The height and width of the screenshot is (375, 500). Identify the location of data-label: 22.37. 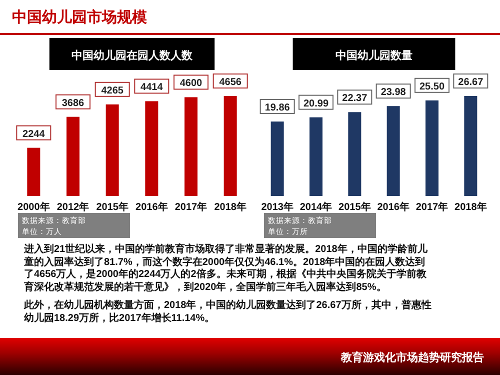
(355, 98).